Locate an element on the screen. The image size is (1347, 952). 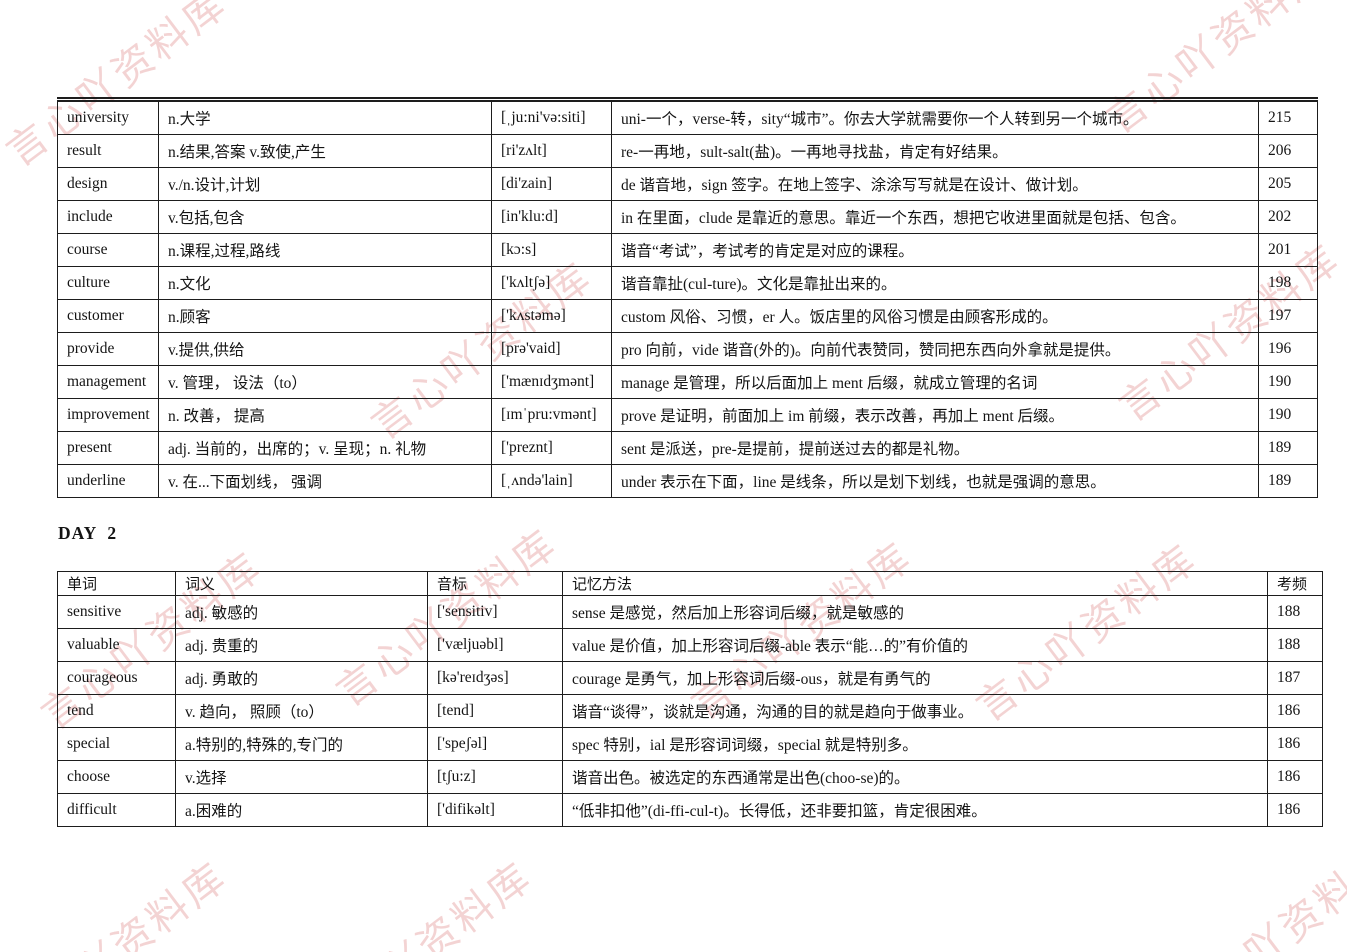
meaning-cell: adj. 勇敢的 is located at coordinates (301, 678).